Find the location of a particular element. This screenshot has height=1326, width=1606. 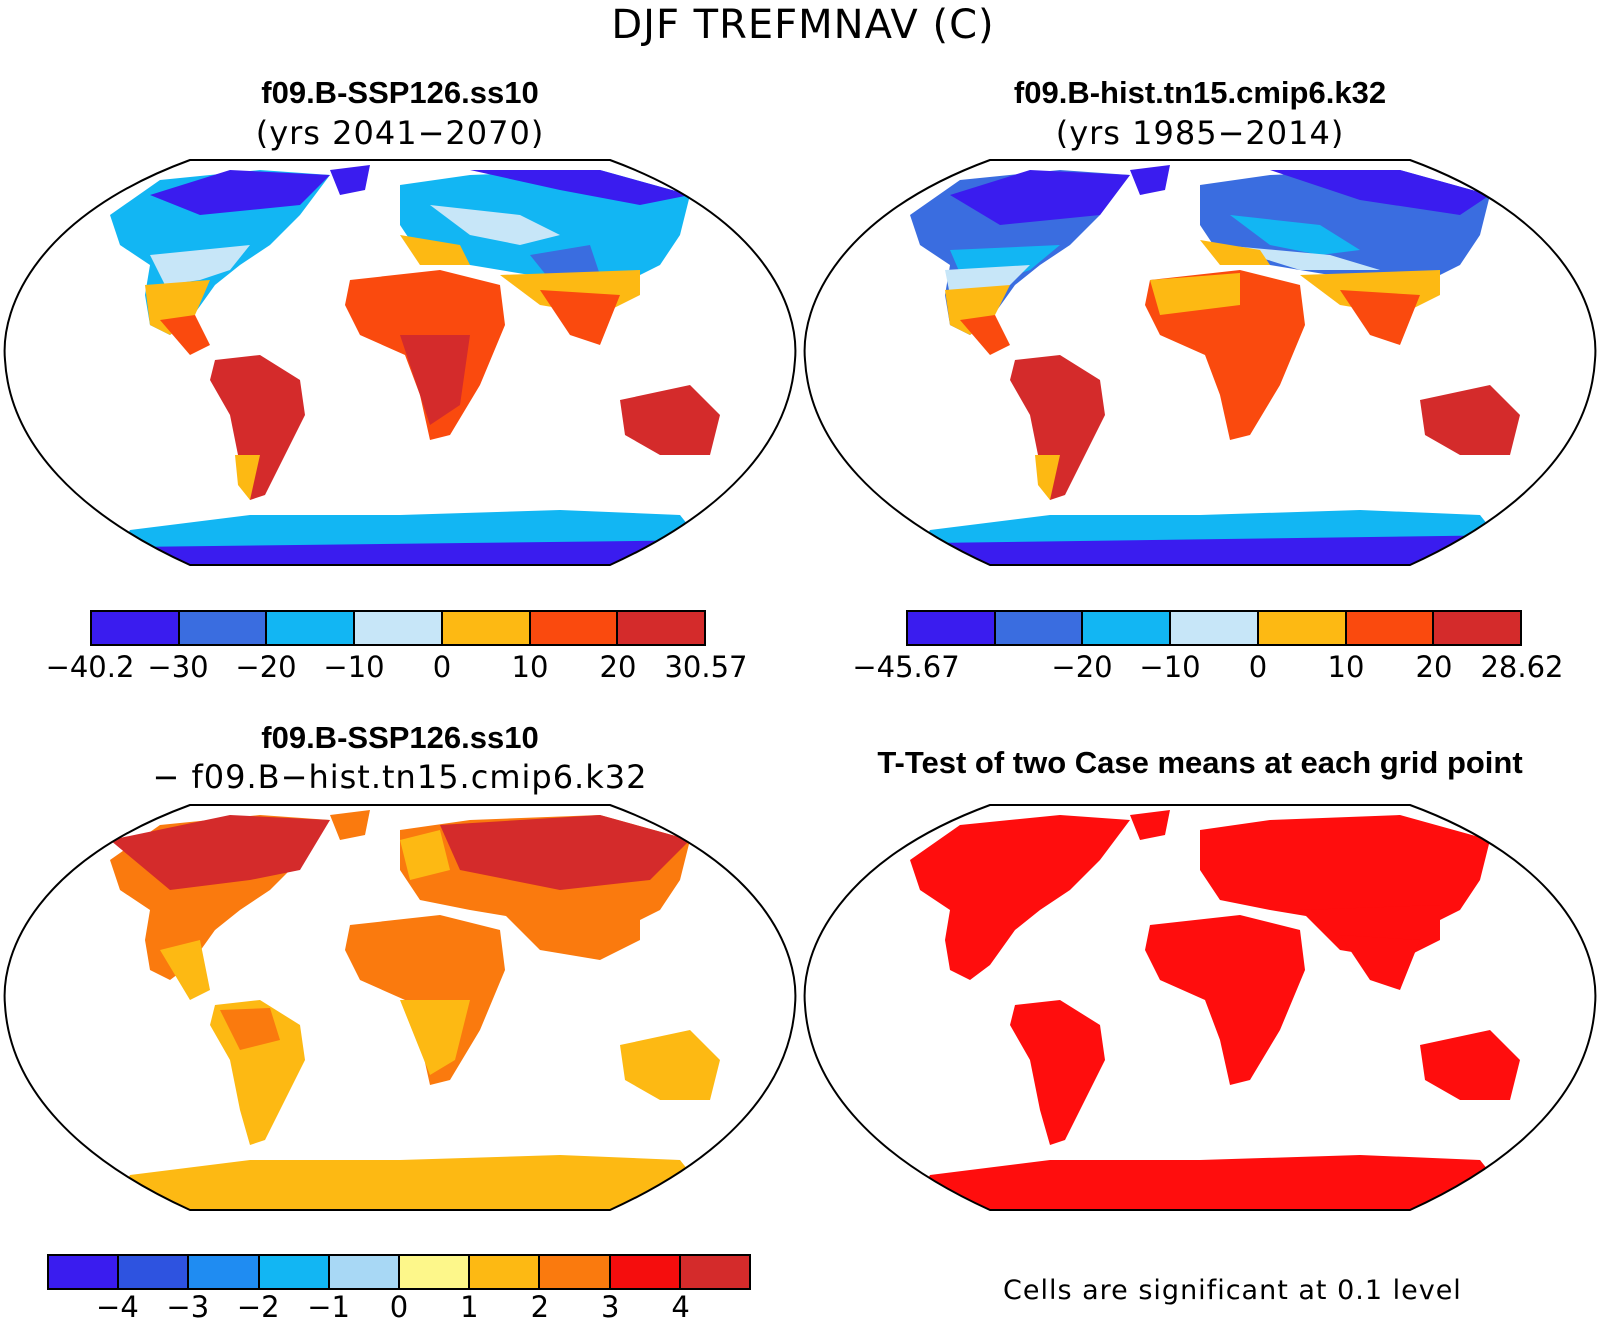

colorbar-tick-label: −3 is located at coordinates (188, 1307).